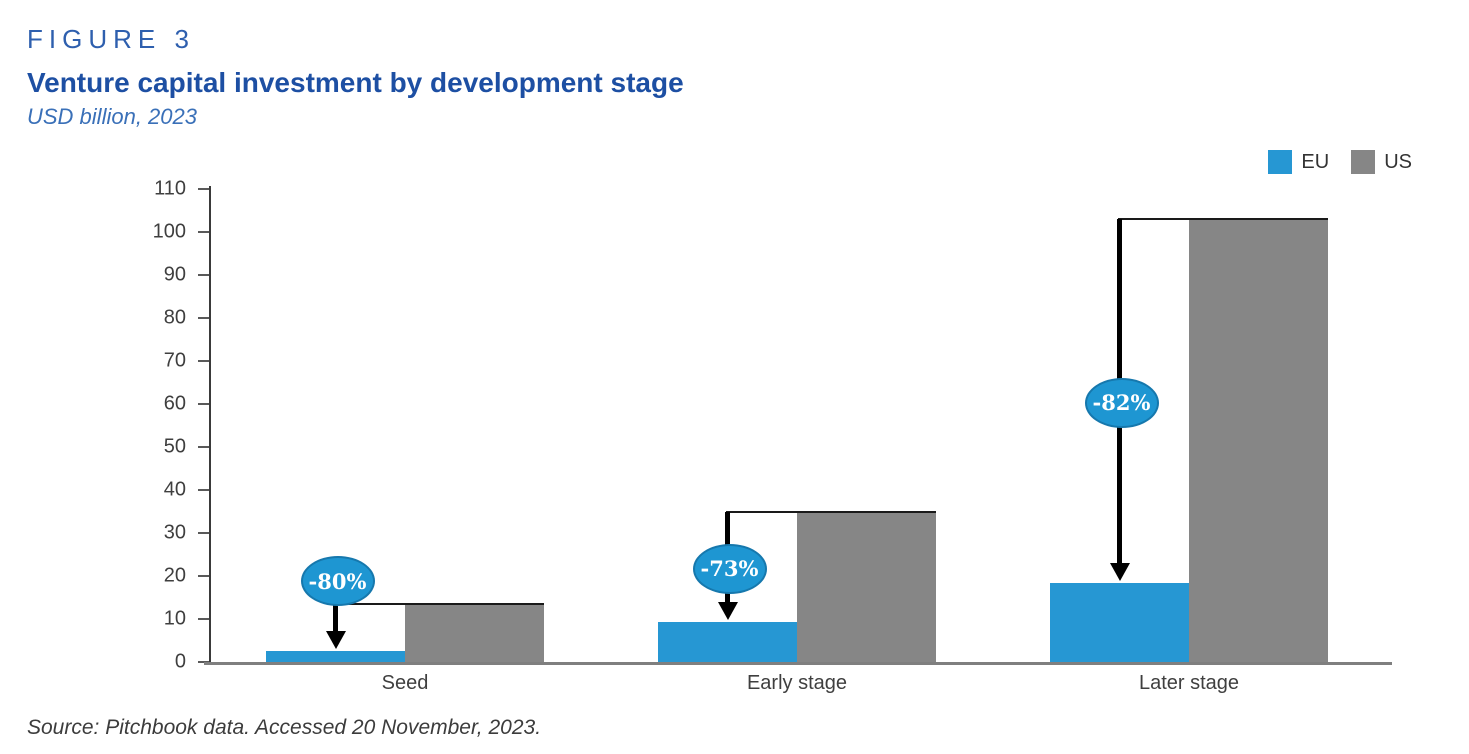 Image resolution: width=1469 pixels, height=754 pixels. What do you see at coordinates (111, 39) in the screenshot?
I see `figure-number: FIGURE 3` at bounding box center [111, 39].